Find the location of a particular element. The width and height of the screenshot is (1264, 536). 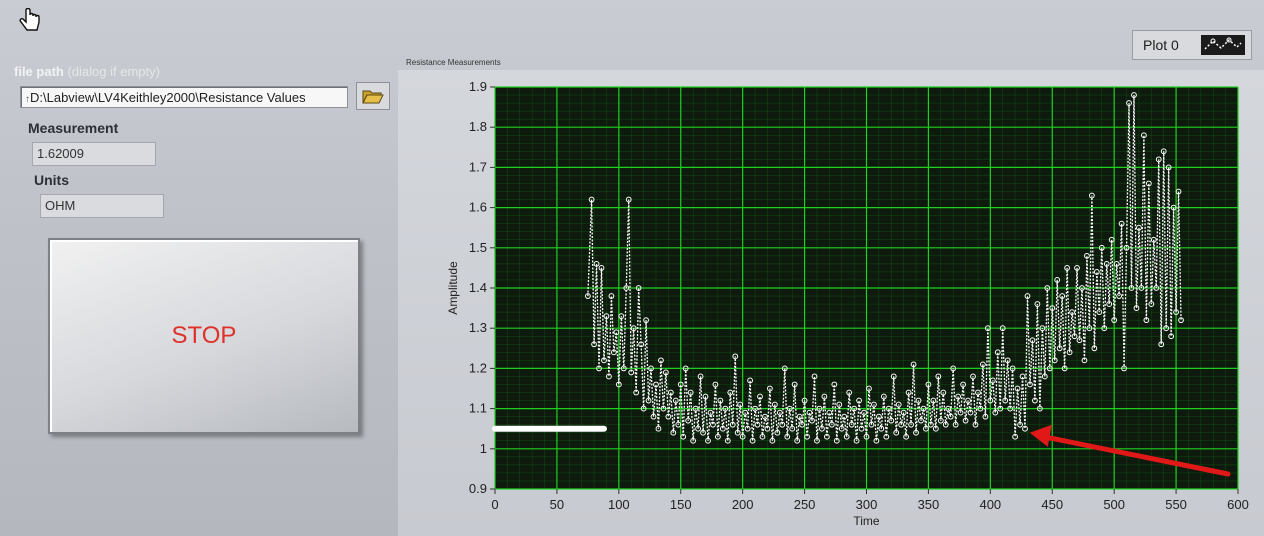

units-indicator: OHM is located at coordinates (102, 206).